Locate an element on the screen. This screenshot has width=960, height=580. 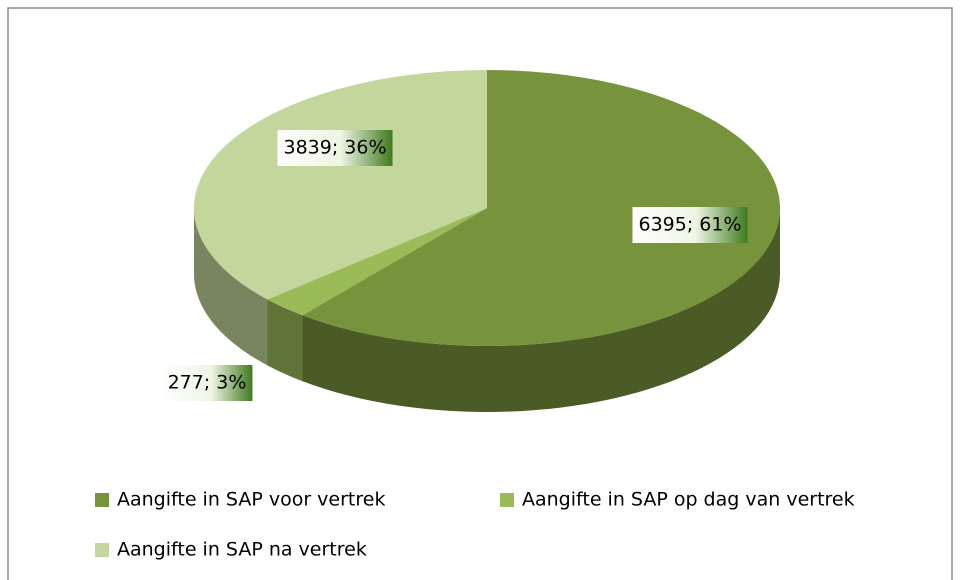
data-label: 277; 3% is located at coordinates (207, 383).